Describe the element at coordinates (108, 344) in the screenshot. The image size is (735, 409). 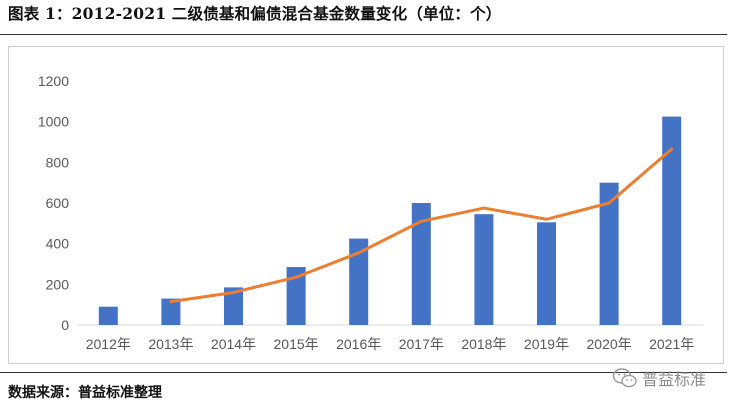
I see `x-tick-label: 2012年` at that location.